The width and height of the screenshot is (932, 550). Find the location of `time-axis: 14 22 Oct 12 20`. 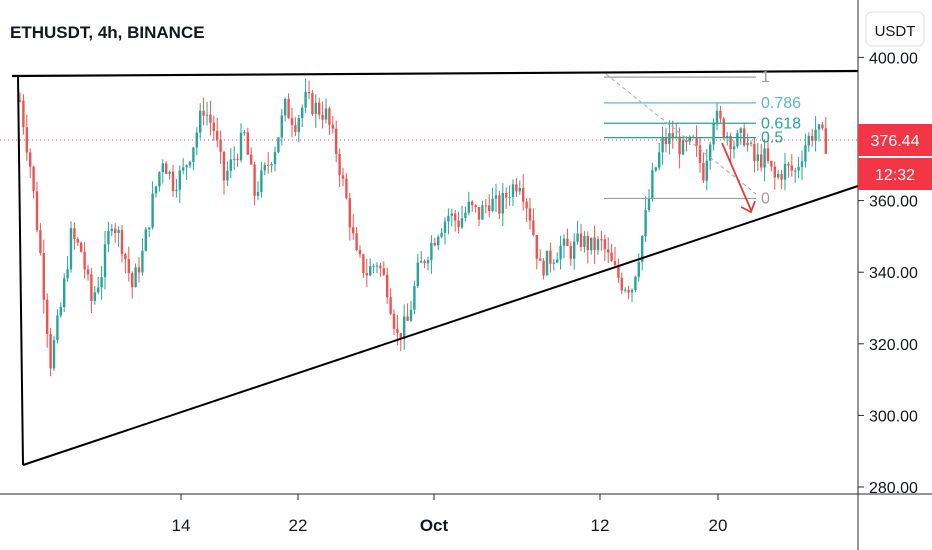

time-axis: 14 22 Oct 12 20 is located at coordinates (450, 514).